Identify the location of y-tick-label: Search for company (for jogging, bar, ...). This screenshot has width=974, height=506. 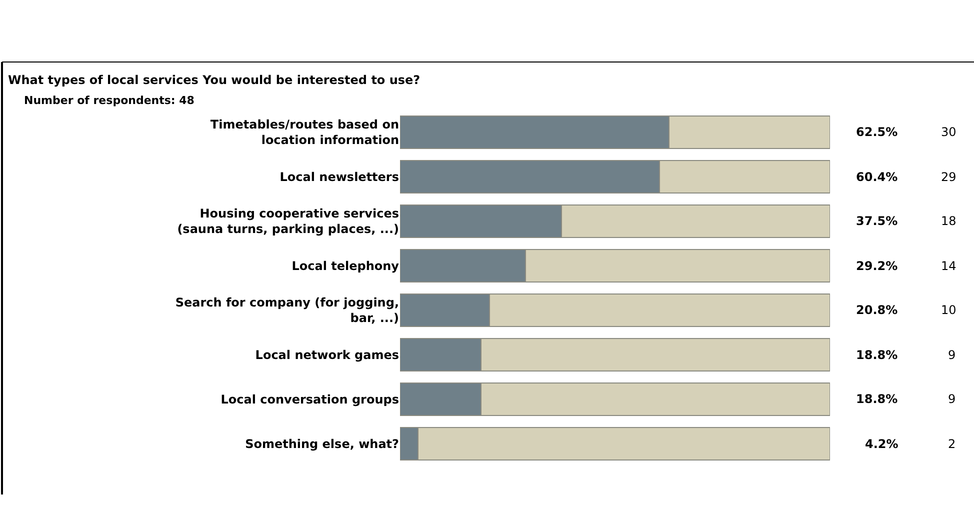
(287, 311).